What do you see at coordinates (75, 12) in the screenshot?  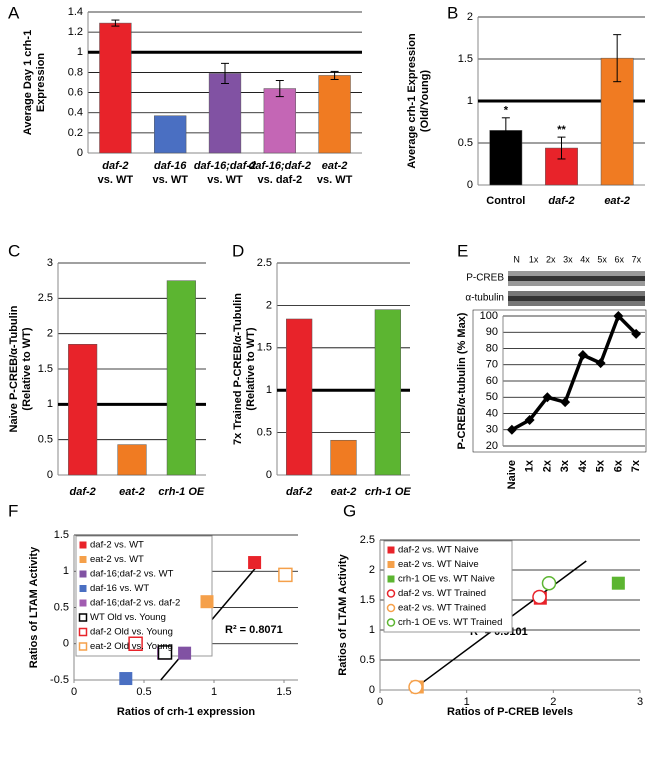 I see `y-tick-label: 1.4` at bounding box center [75, 12].